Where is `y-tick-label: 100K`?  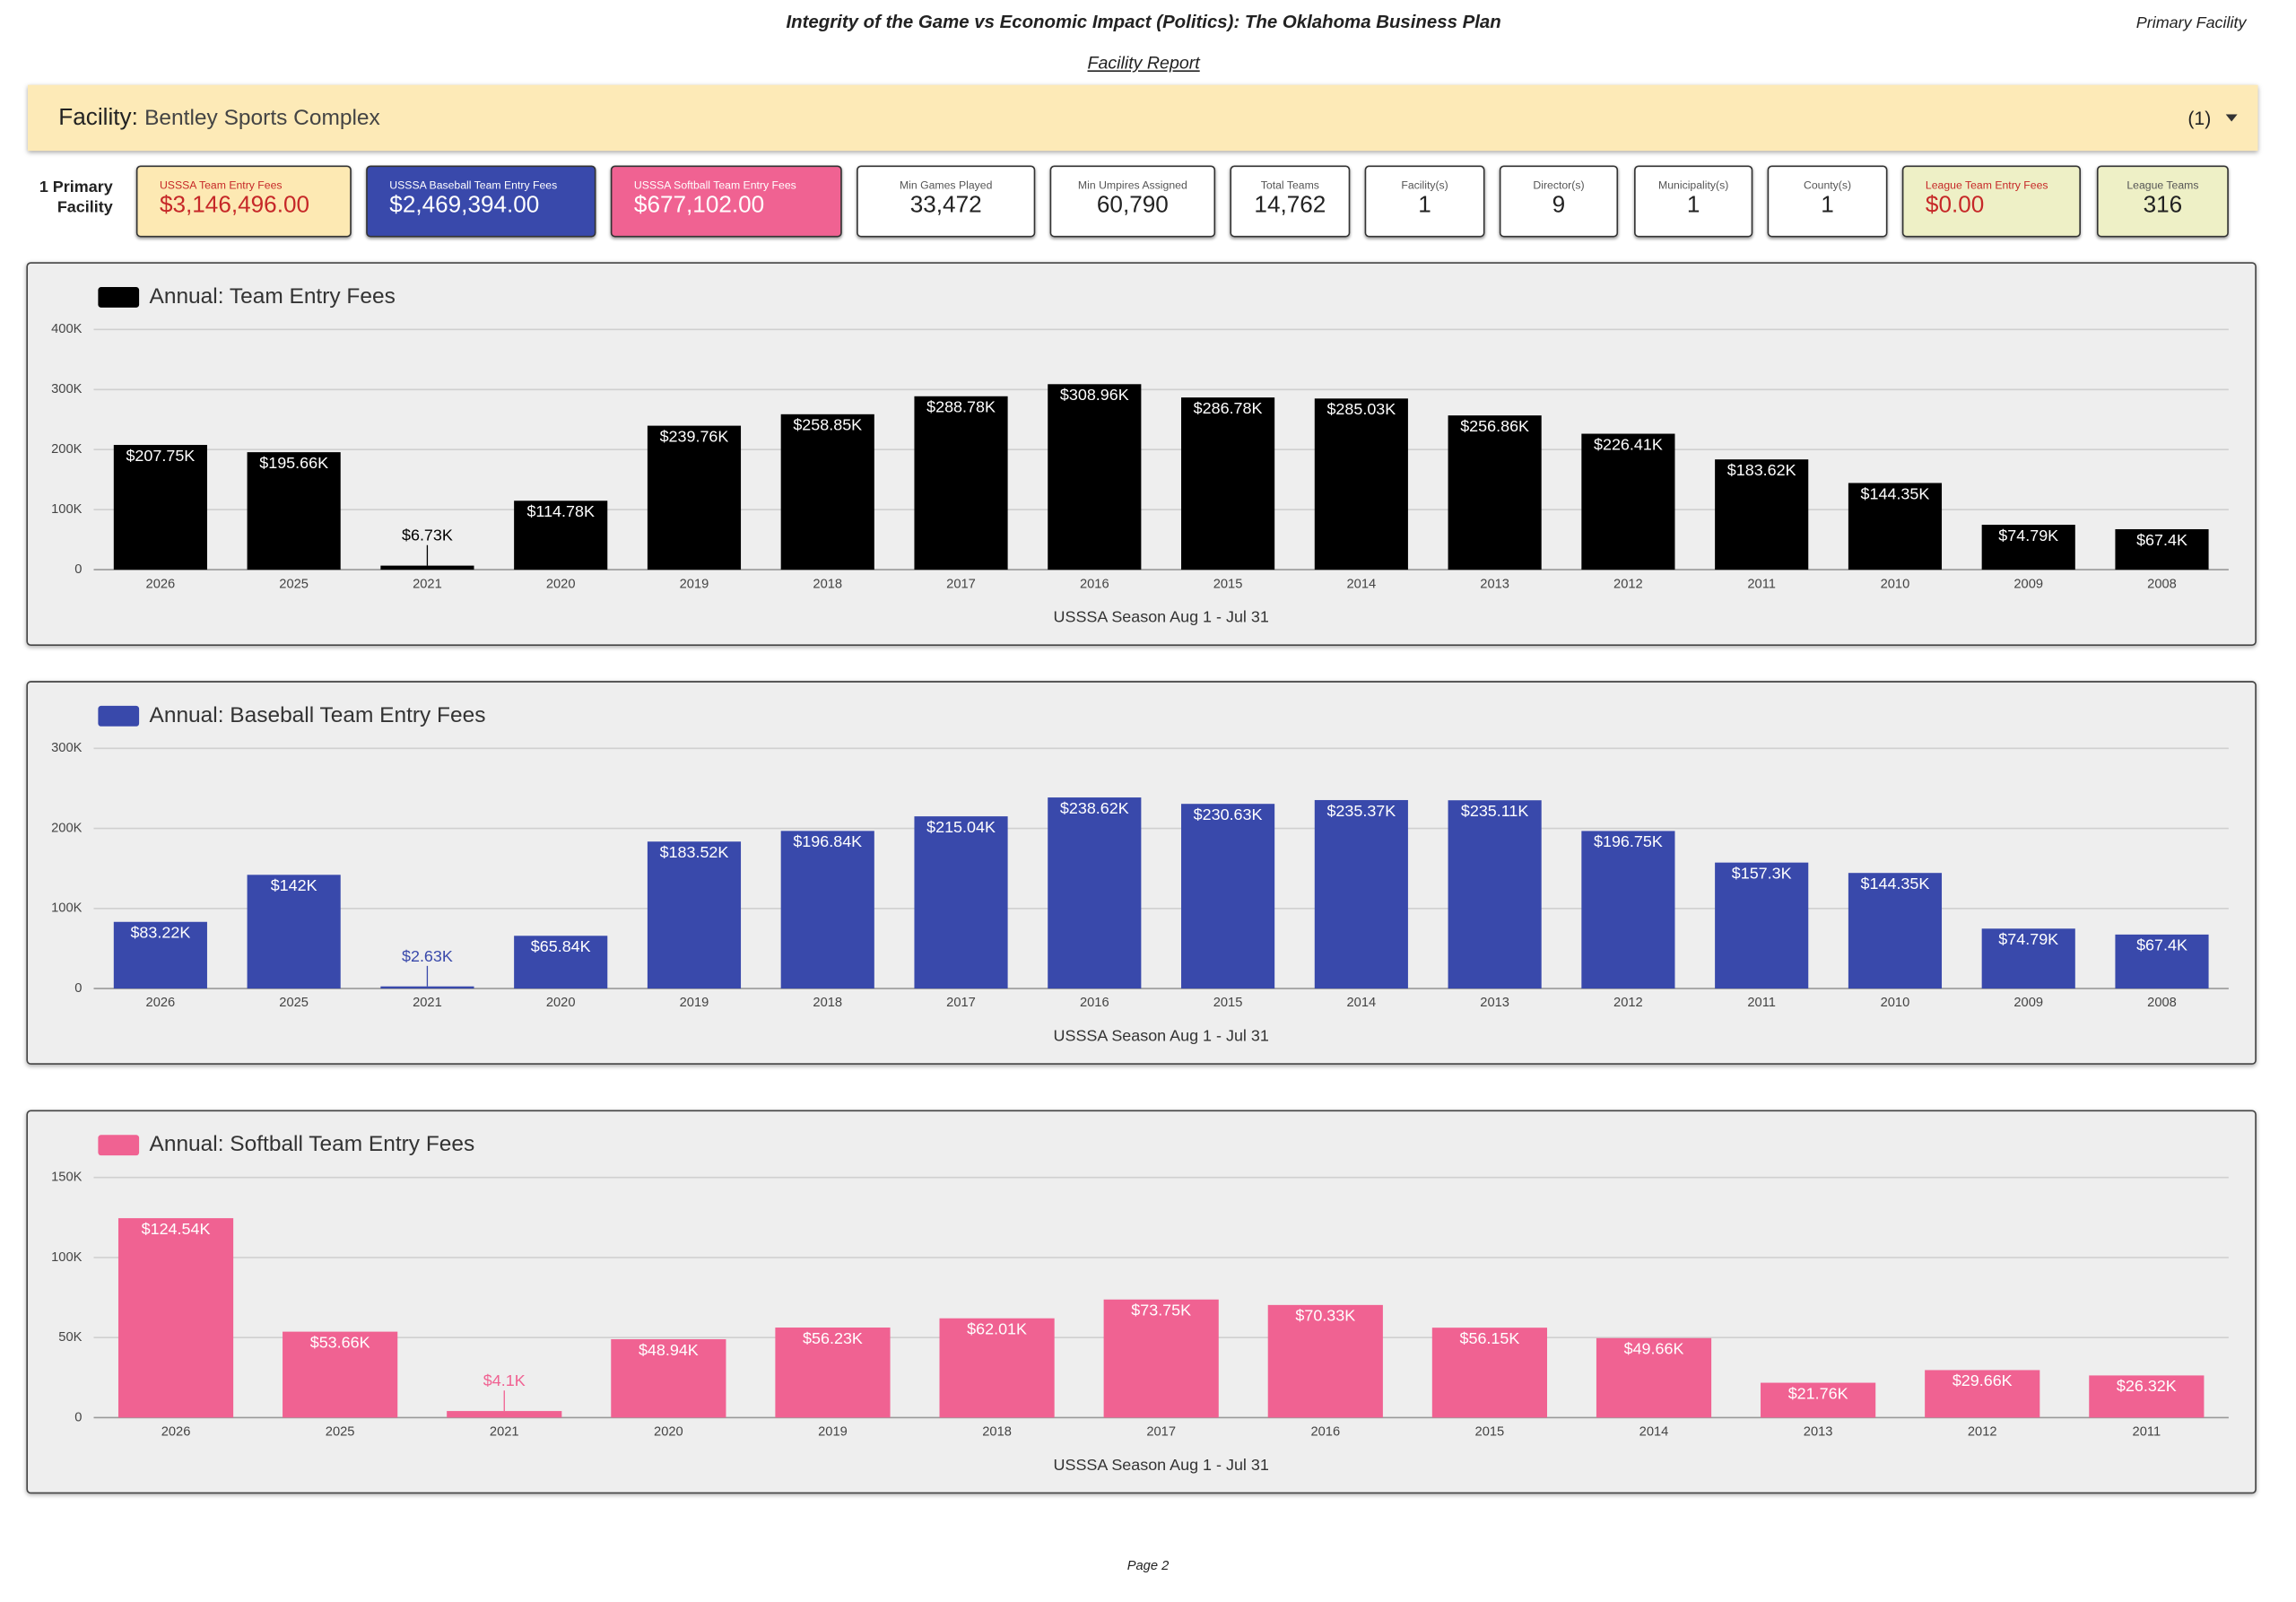
y-tick-label: 100K is located at coordinates (67, 1258).